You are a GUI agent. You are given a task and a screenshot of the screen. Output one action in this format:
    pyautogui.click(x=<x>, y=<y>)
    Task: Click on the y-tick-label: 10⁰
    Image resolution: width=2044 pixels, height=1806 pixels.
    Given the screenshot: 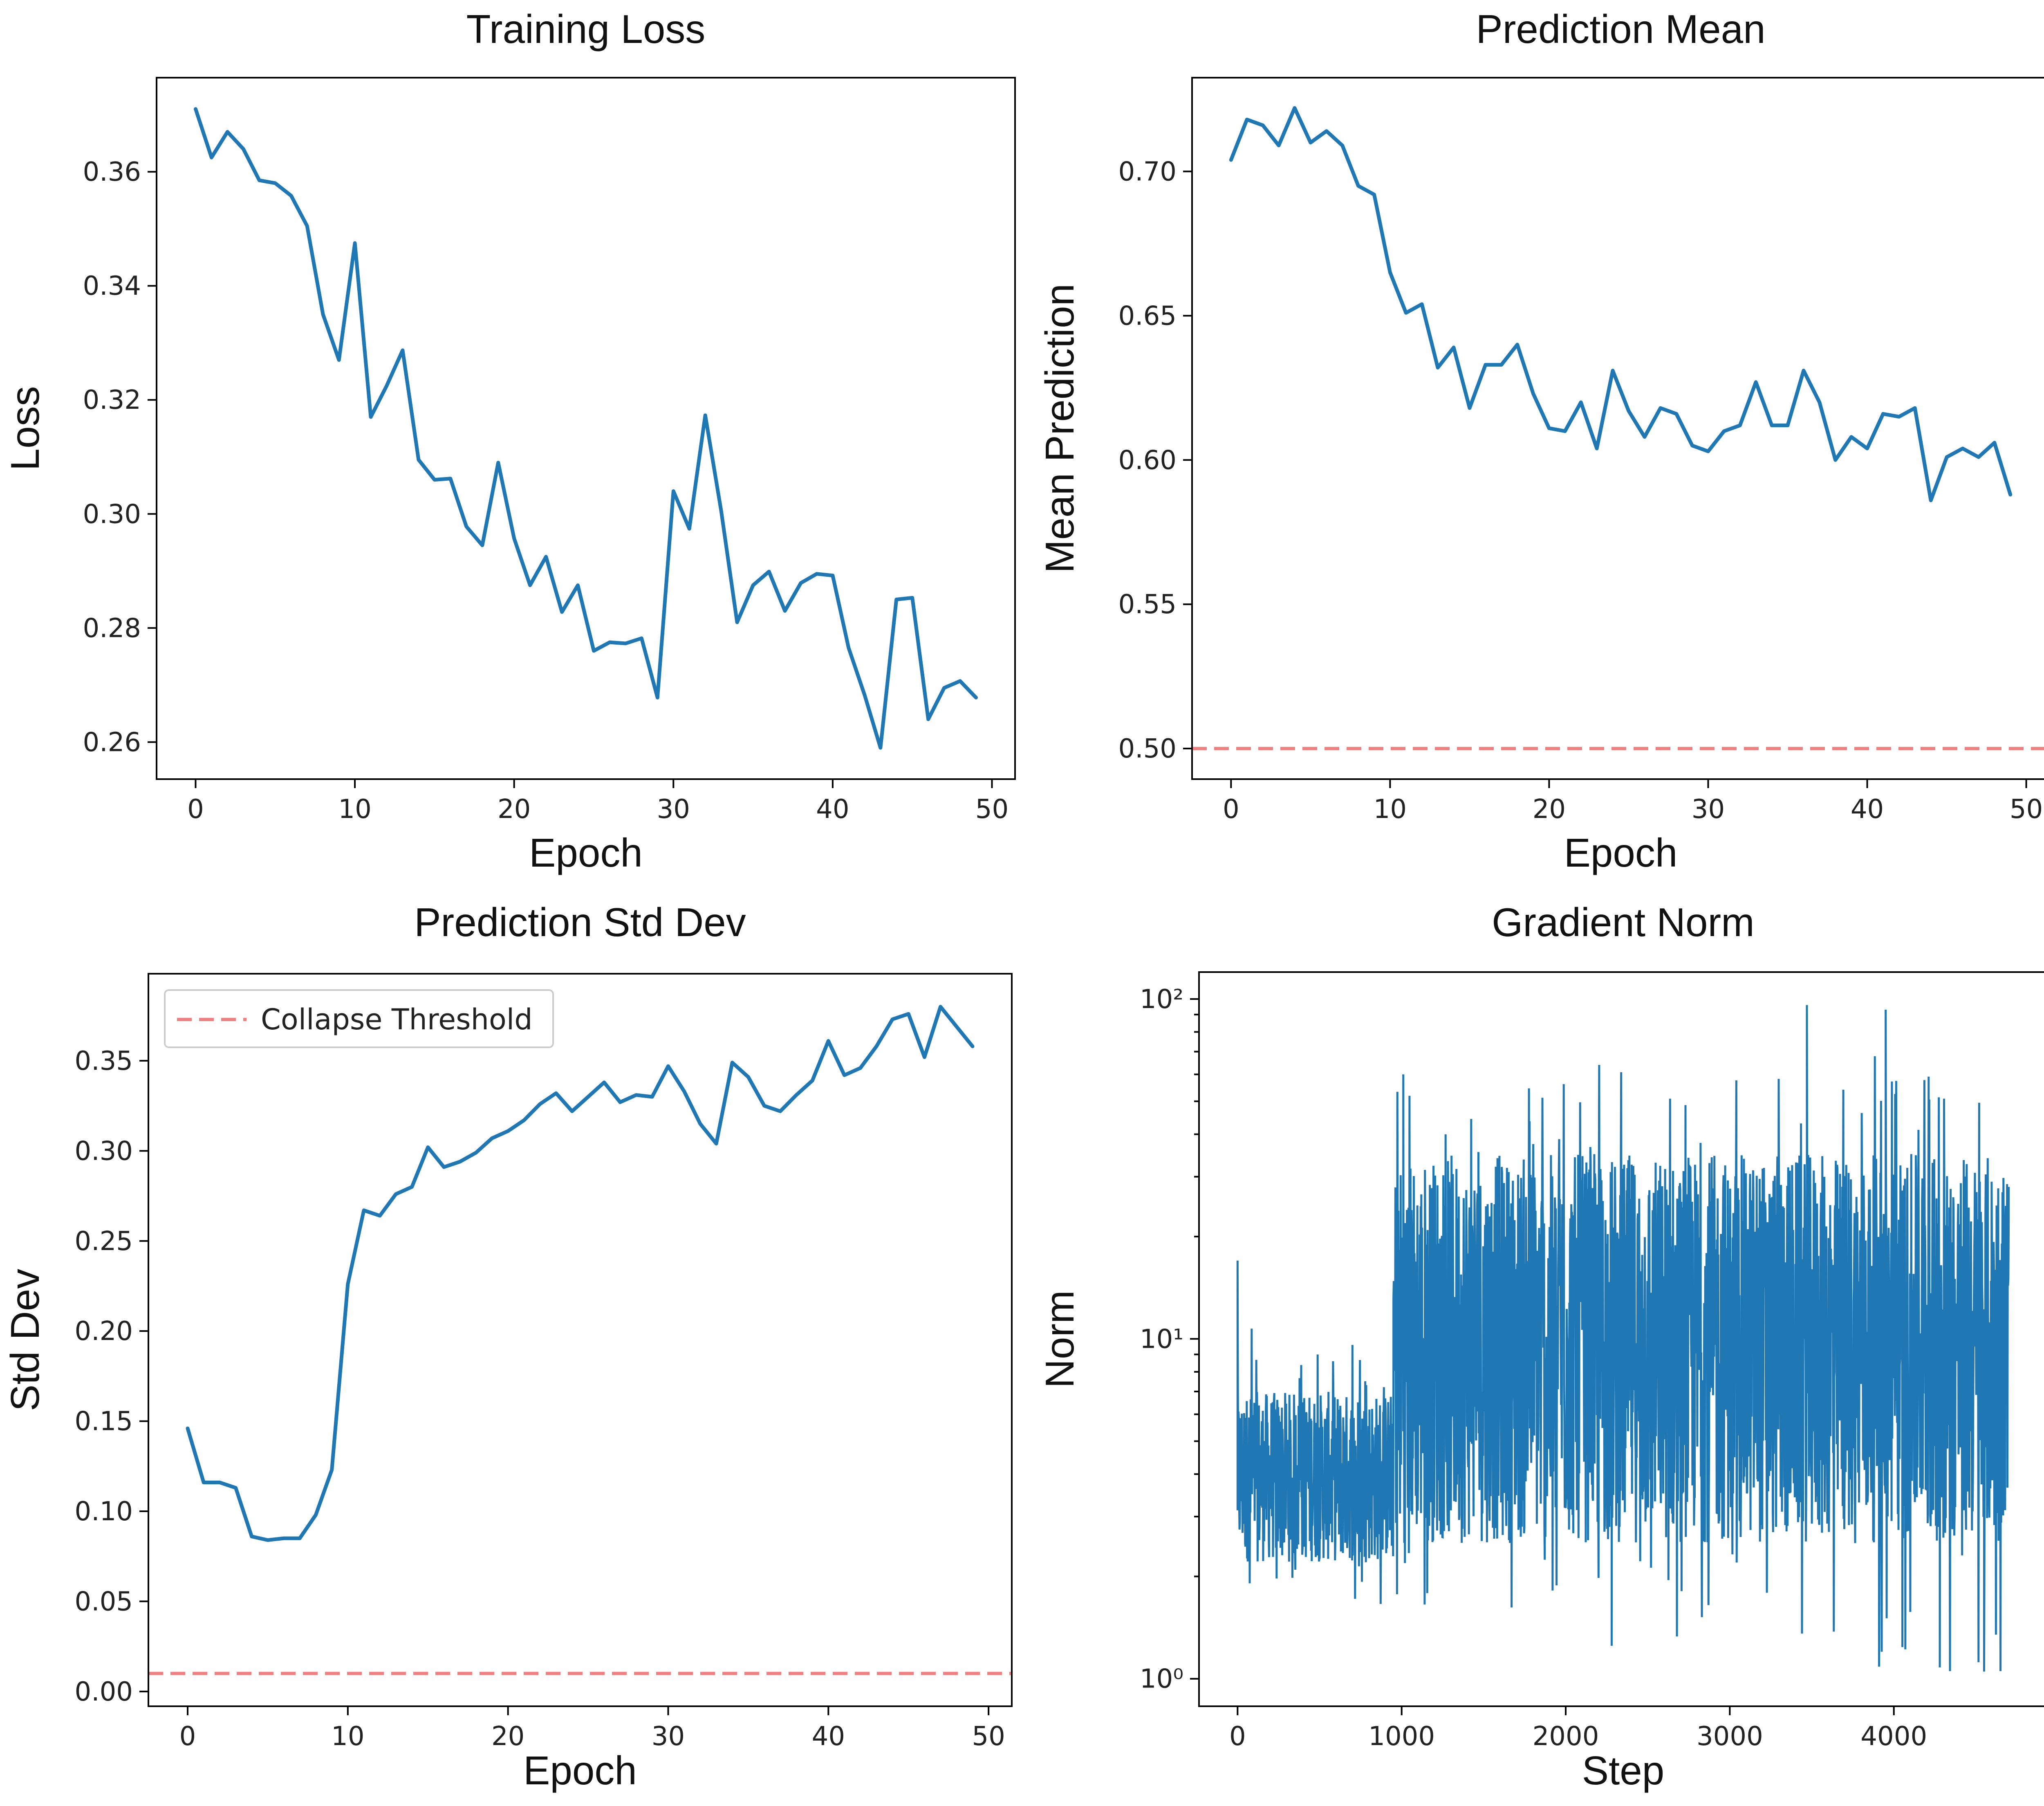 What is the action you would take?
    pyautogui.click(x=1161, y=1679)
    